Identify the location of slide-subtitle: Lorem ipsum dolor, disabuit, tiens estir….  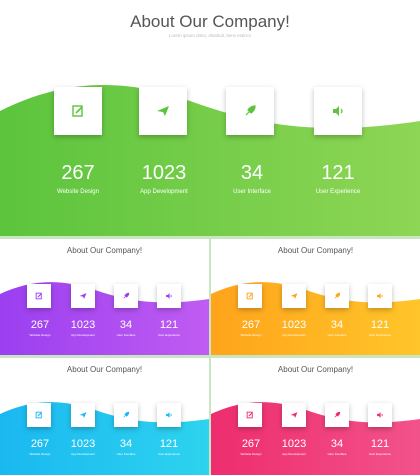
(210, 35).